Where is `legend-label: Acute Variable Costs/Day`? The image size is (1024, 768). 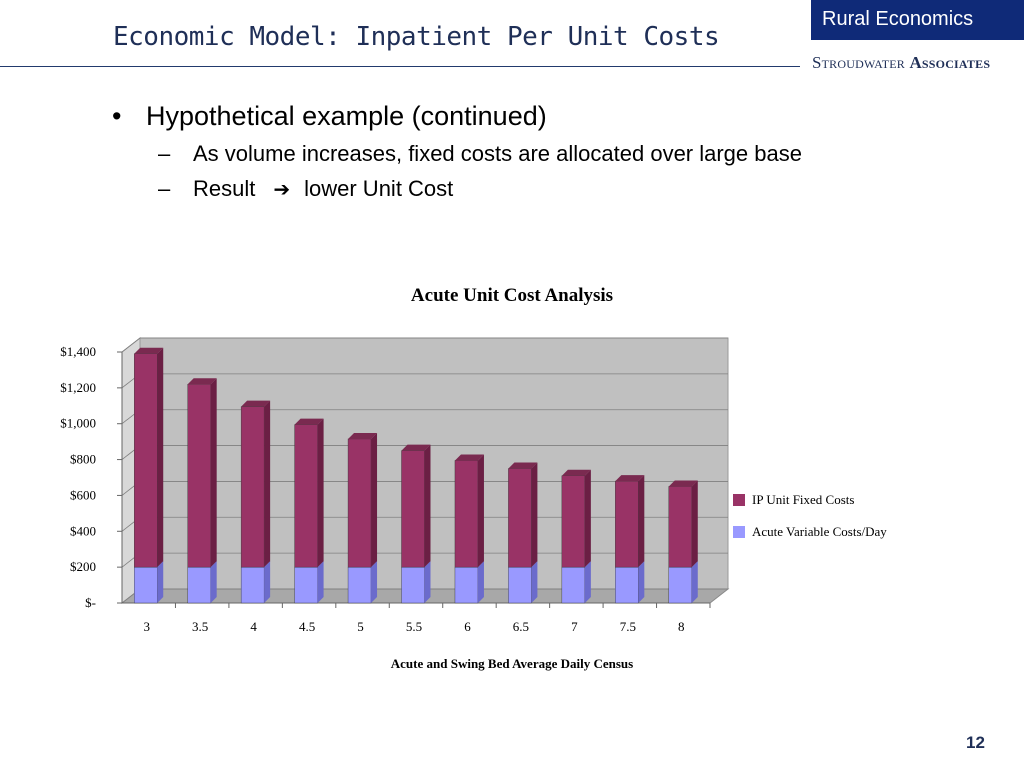 legend-label: Acute Variable Costs/Day is located at coordinates (819, 531).